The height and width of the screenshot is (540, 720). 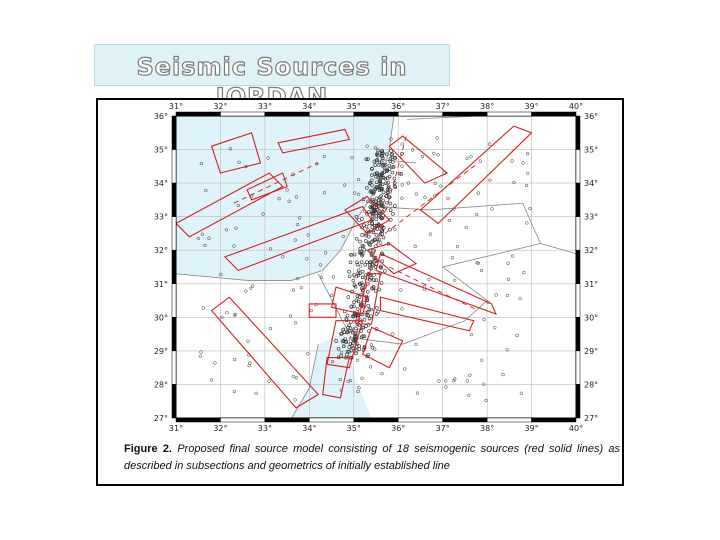 I want to click on fault-trace, so click(x=378, y=236).